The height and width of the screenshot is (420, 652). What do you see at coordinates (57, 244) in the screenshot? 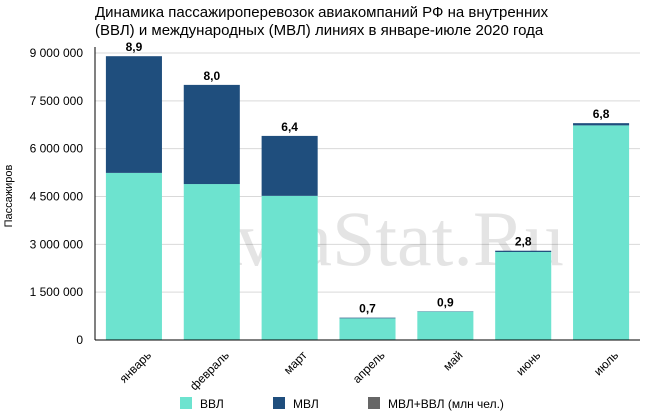
I see `y-tick-label: 3 000 000` at bounding box center [57, 244].